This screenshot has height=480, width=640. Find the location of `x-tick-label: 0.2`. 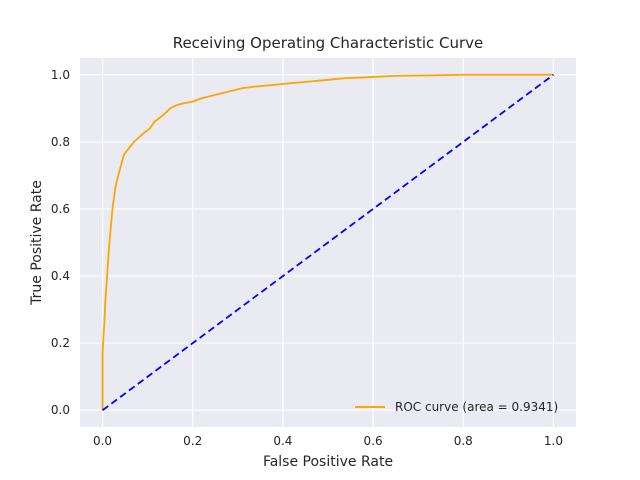

x-tick-label: 0.2 is located at coordinates (192, 441).